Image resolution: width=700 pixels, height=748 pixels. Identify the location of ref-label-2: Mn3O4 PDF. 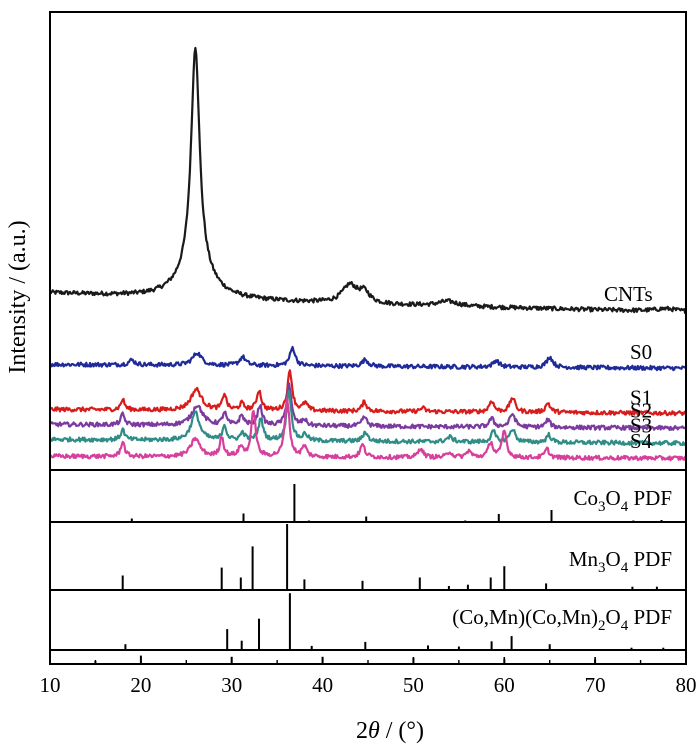
(620, 561).